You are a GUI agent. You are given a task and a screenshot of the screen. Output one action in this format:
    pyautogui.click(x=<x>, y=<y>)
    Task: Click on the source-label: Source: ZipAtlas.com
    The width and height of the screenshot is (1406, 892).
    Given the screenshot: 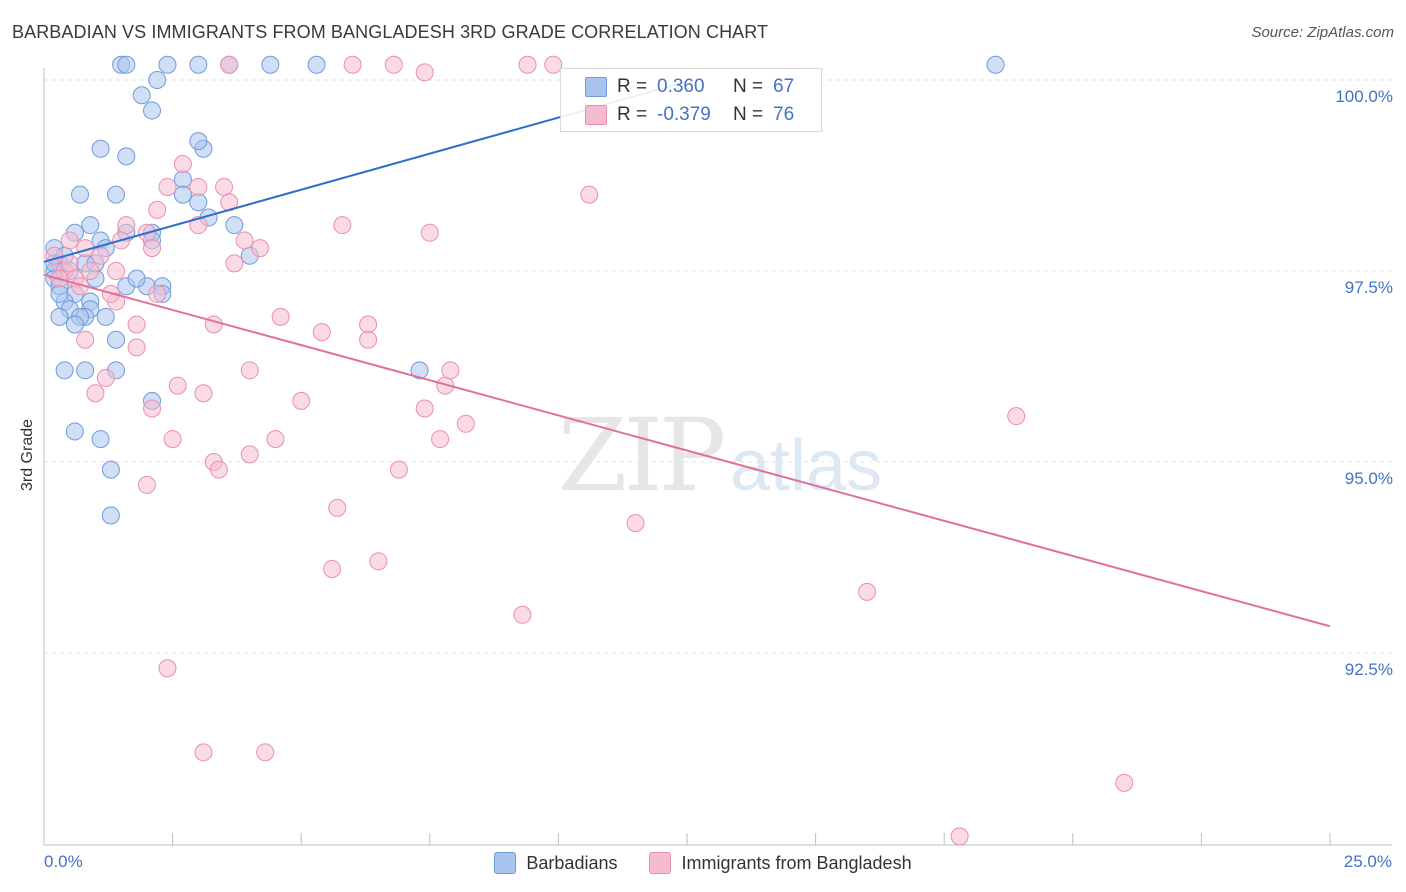 What is the action you would take?
    pyautogui.click(x=1322, y=32)
    